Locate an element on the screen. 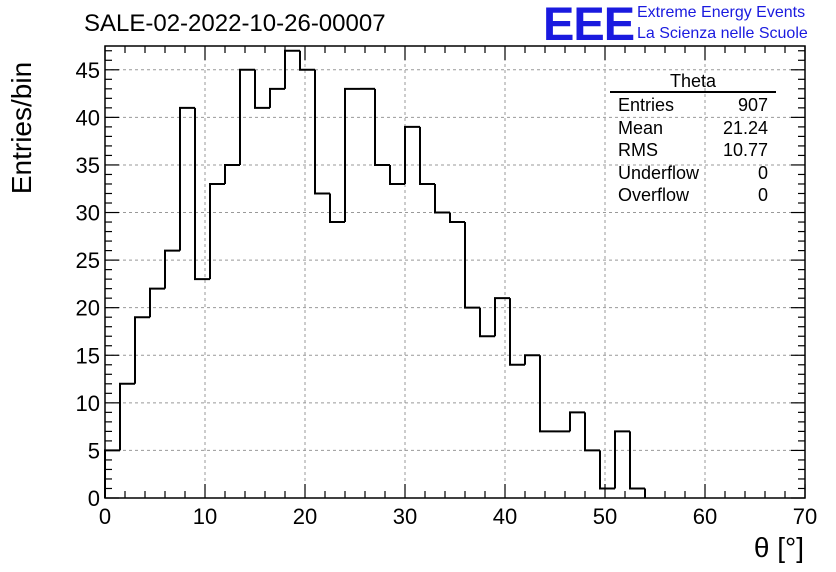  x-tick-label: 10 is located at coordinates (205, 516).